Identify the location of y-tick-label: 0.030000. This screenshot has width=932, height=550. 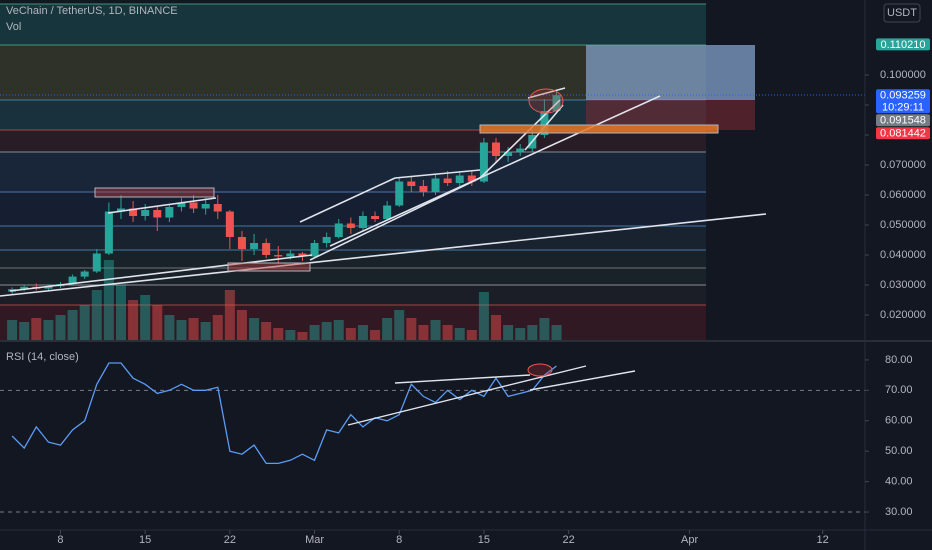
(903, 285).